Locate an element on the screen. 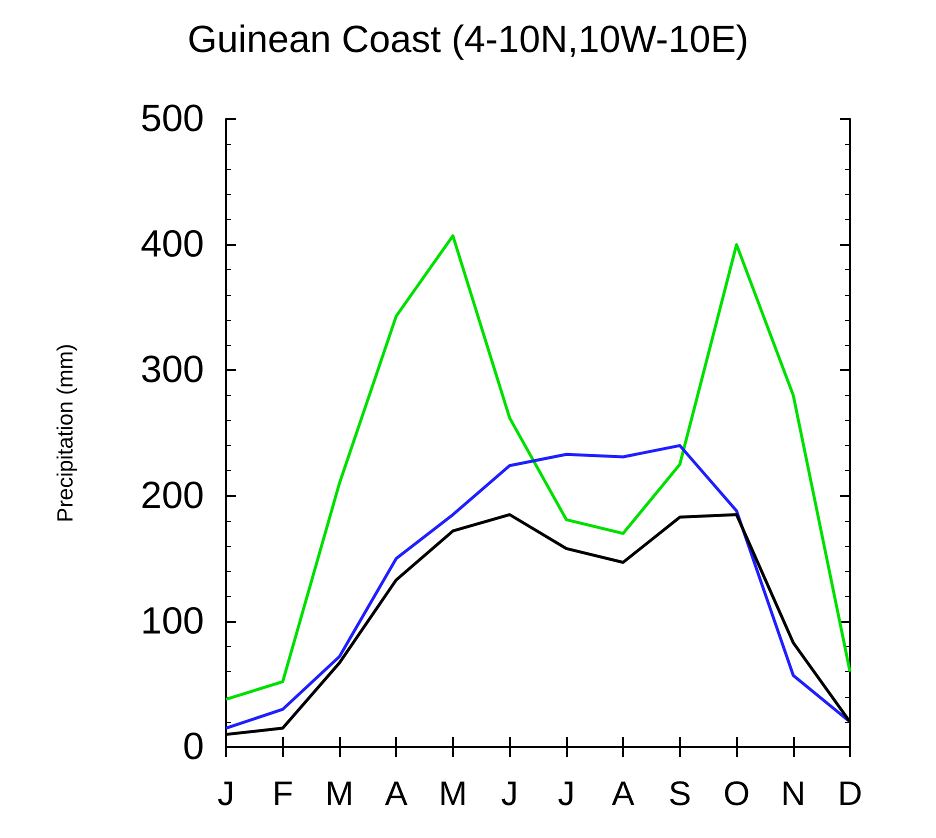 This screenshot has height=838, width=936. y-tick-label: 200 is located at coordinates (172, 495).